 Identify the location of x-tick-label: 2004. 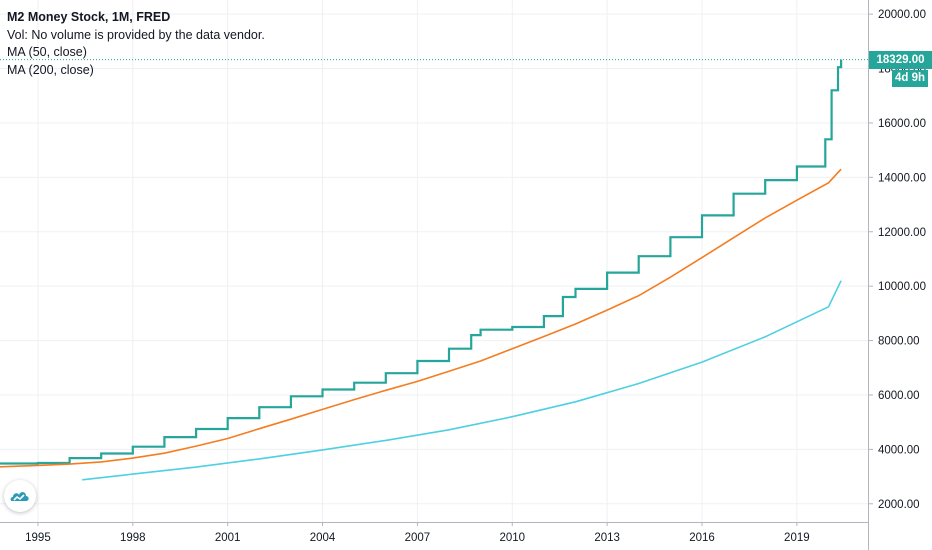
(323, 538).